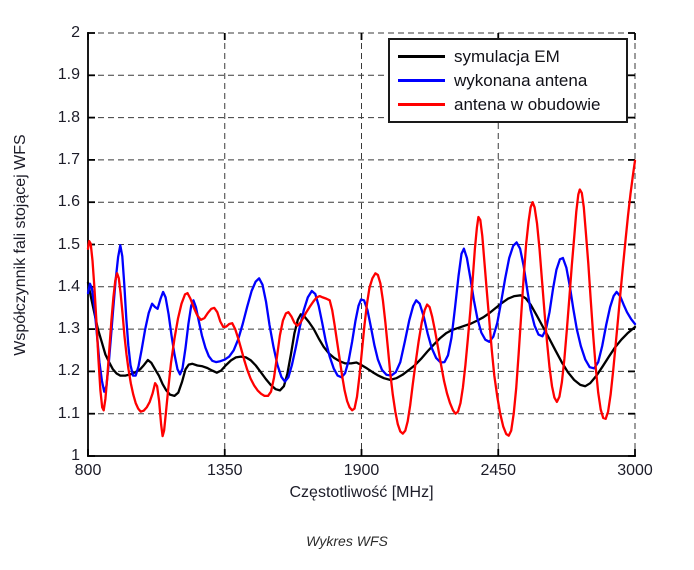 Image resolution: width=694 pixels, height=570 pixels. I want to click on figure-caption: Wykres WFS, so click(347, 541).